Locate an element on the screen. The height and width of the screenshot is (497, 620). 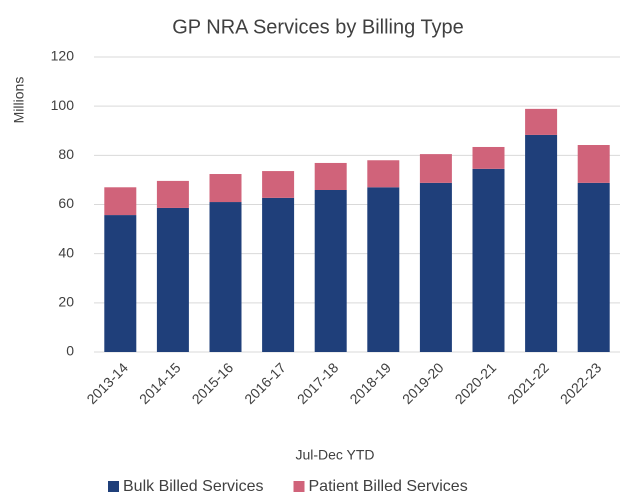
x-tick-label: 2013-14 is located at coordinates (107, 383).